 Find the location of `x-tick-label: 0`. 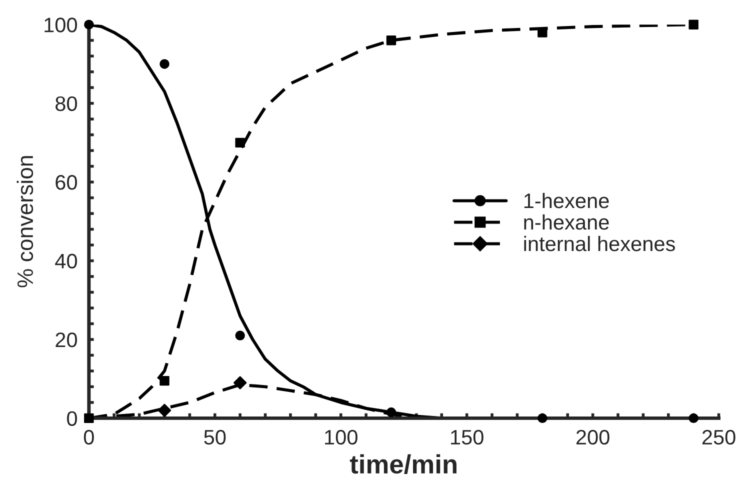

x-tick-label: 0 is located at coordinates (89, 437).